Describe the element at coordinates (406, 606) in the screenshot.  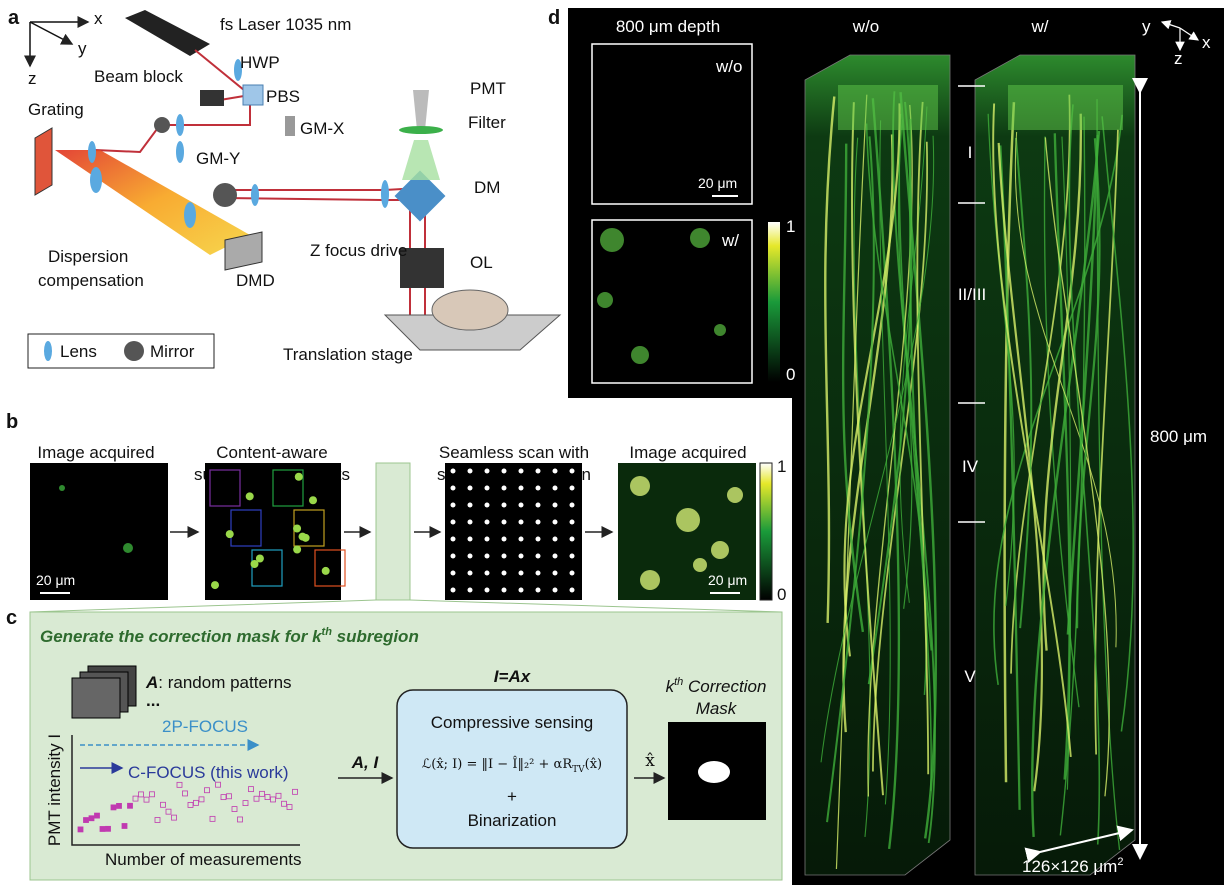
I see `zoom-lines` at that location.